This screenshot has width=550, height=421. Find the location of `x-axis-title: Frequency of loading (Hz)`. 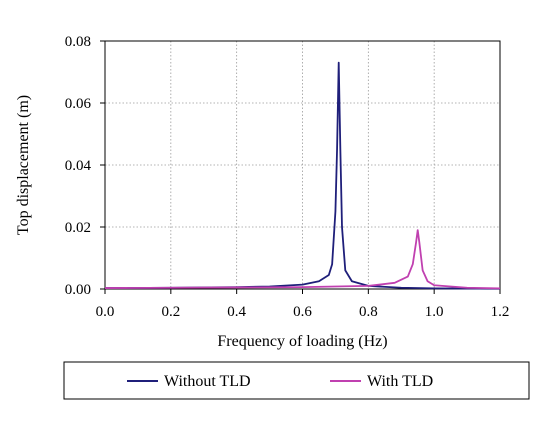

x-axis-title: Frequency of loading (Hz) is located at coordinates (302, 341).